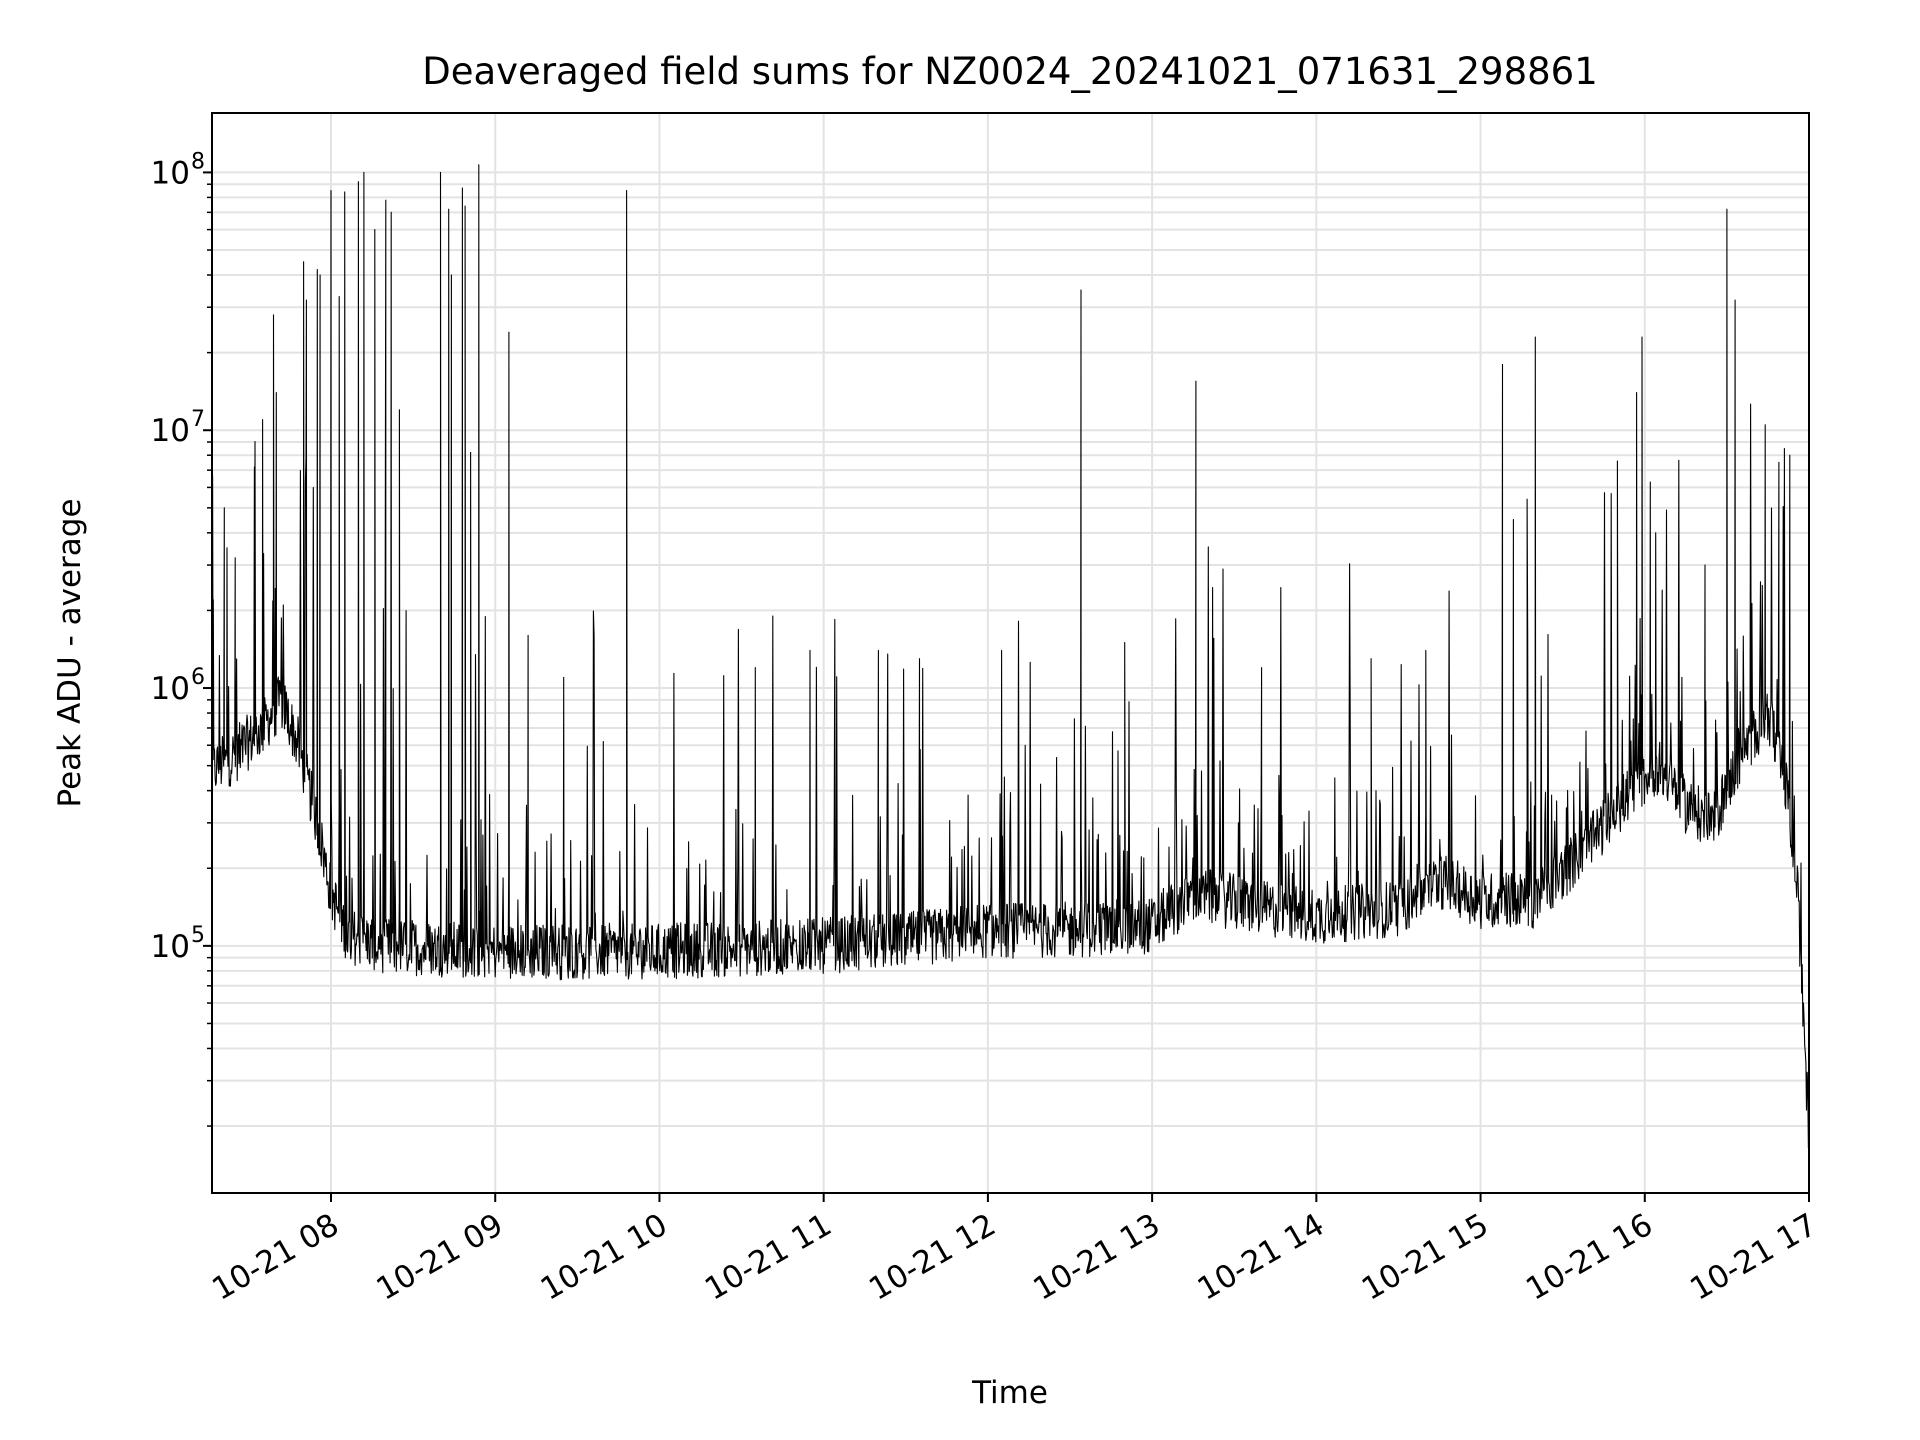  I want to click on y-tick-label: 10⁸, so click(178, 170).